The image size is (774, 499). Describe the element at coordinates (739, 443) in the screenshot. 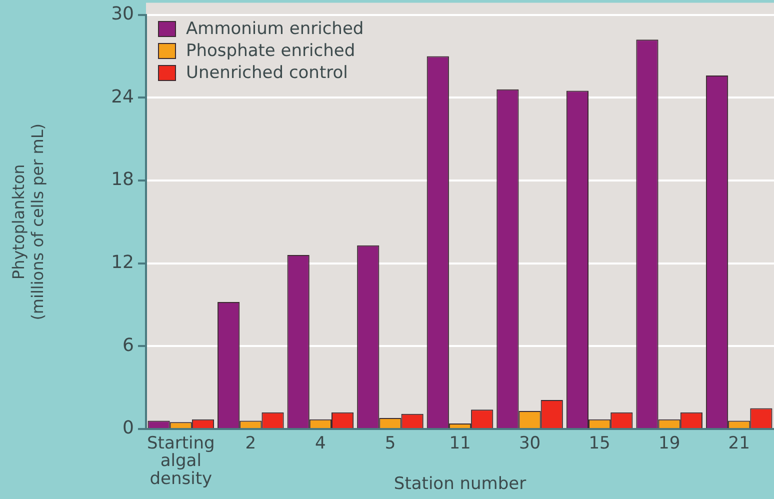

I see `x-tick-label: 21` at that location.